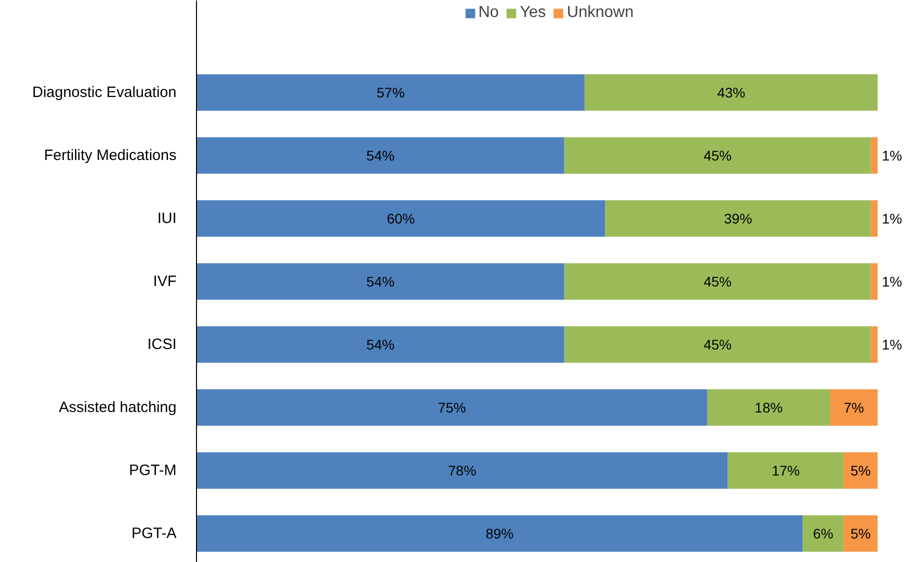 The height and width of the screenshot is (562, 909). Describe the element at coordinates (167, 218) in the screenshot. I see `y-tick-label: IUI` at that location.